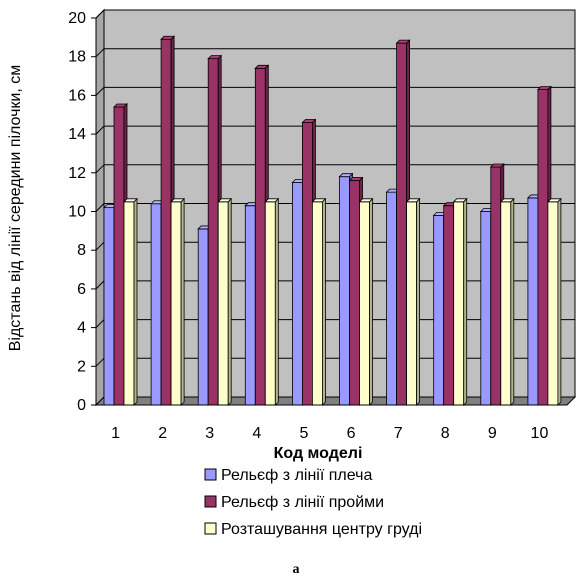  Describe the element at coordinates (81, 366) in the screenshot. I see `y-tick-label: 2` at that location.